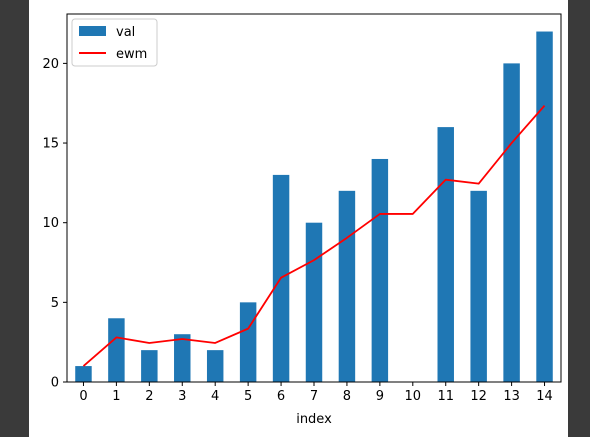  What do you see at coordinates (248, 396) in the screenshot?
I see `x-tick-label: 5` at bounding box center [248, 396].